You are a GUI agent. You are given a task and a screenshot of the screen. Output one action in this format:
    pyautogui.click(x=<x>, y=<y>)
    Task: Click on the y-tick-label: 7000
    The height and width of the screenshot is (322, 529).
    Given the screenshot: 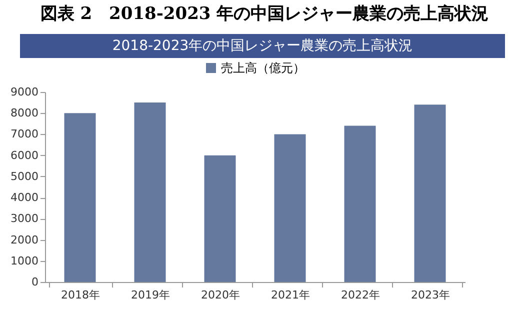 What is the action you would take?
    pyautogui.click(x=24, y=134)
    